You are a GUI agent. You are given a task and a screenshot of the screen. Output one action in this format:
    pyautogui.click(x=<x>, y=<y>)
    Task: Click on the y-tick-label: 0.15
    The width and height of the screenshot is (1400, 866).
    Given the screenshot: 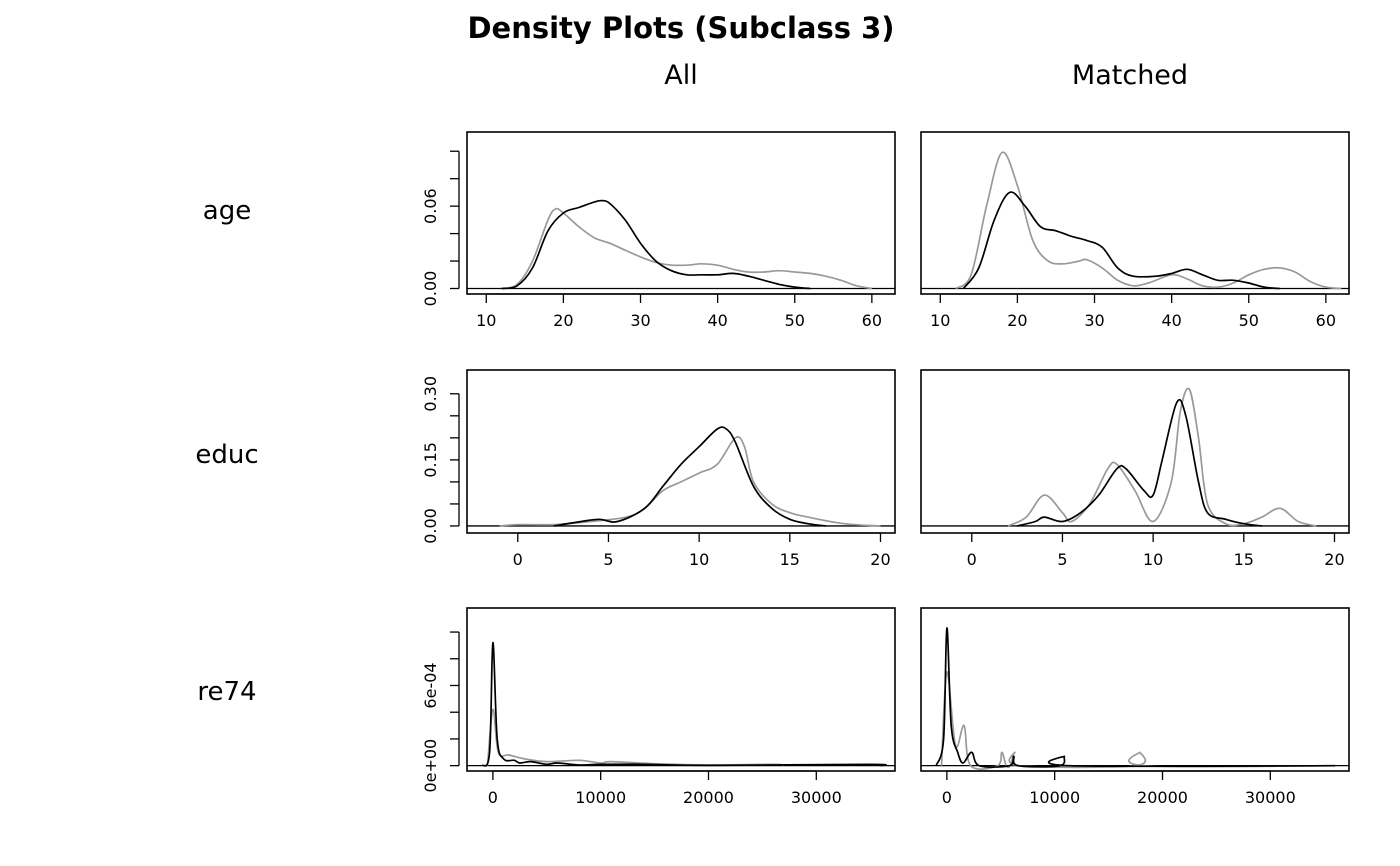 What is the action you would take?
    pyautogui.click(x=430, y=460)
    